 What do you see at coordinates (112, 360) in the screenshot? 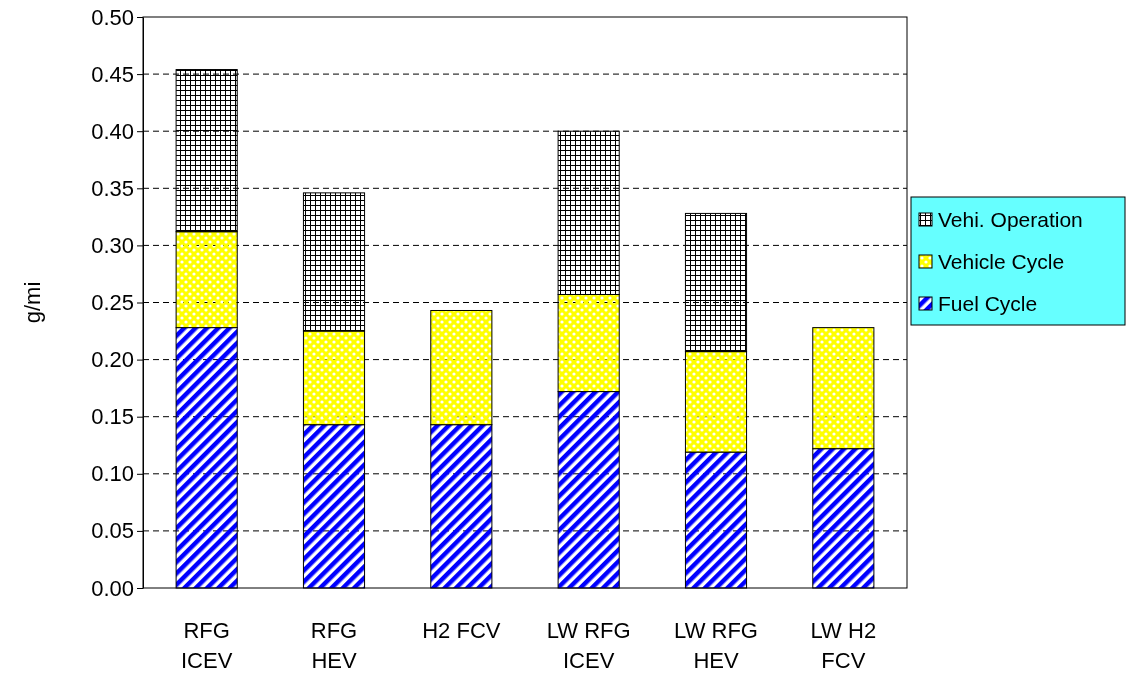
I see `y-tick-label: 0.20` at bounding box center [112, 360].